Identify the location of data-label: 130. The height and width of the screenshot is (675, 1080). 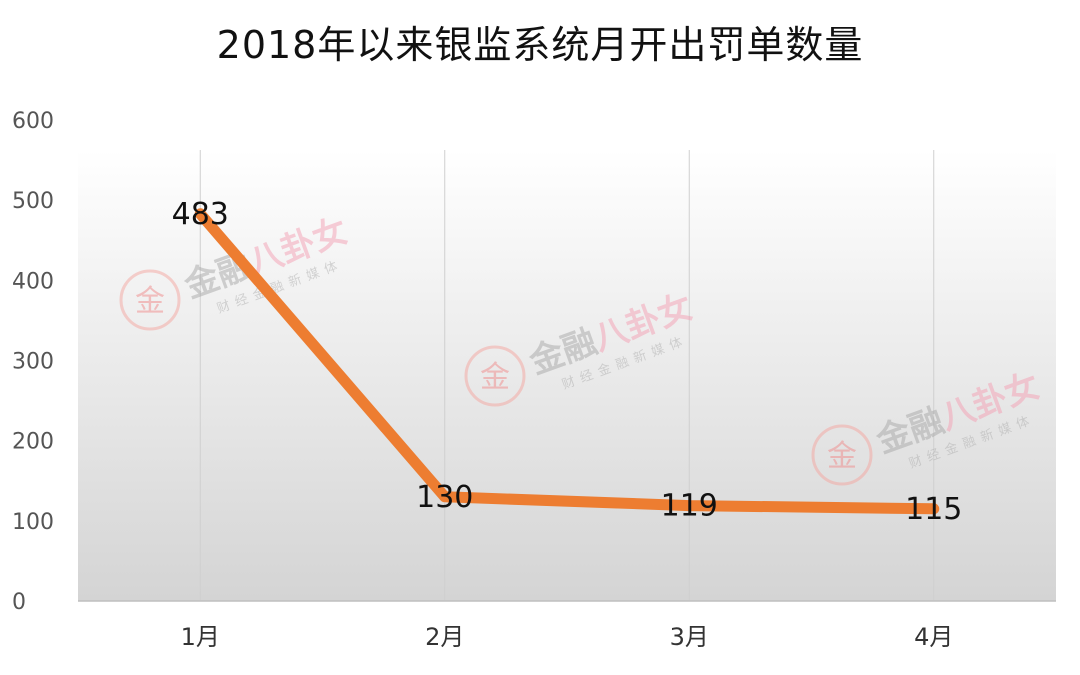
(444, 497).